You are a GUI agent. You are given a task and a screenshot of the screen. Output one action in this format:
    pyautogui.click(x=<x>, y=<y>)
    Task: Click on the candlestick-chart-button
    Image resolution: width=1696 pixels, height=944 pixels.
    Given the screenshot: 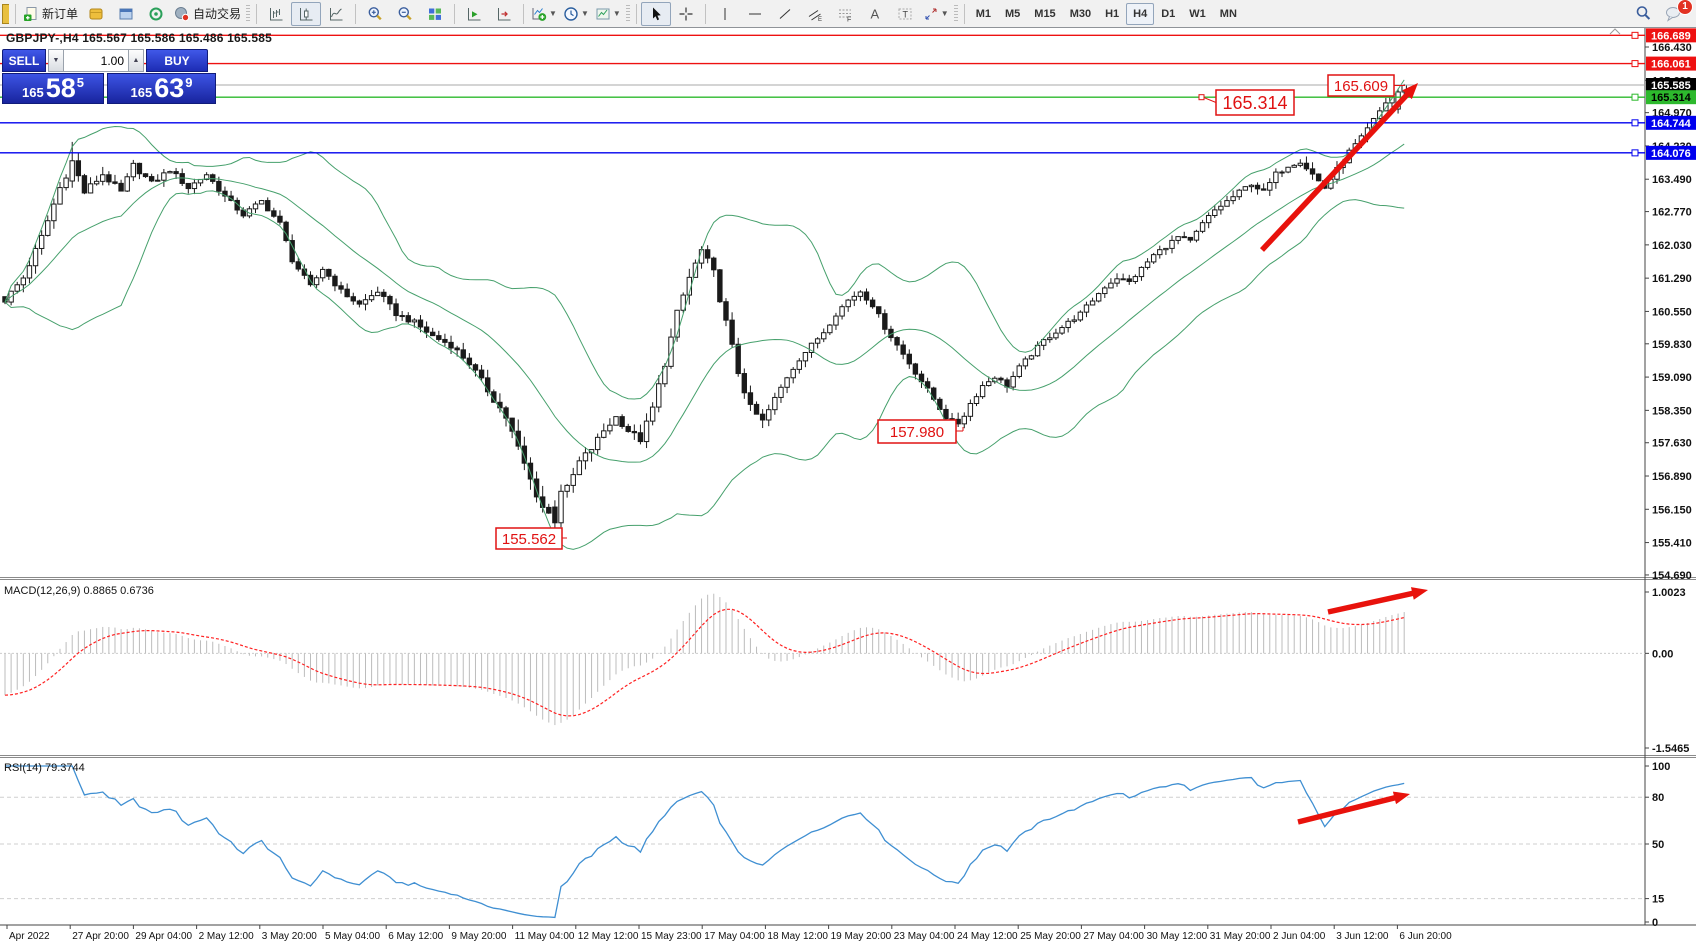 What is the action you would take?
    pyautogui.click(x=306, y=13)
    